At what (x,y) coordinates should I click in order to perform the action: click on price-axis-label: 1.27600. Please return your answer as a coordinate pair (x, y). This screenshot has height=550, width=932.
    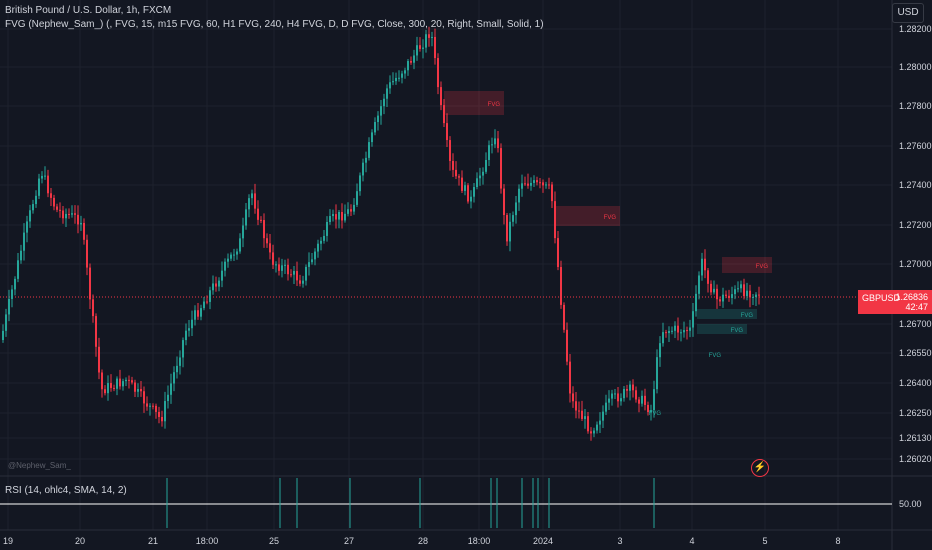
    Looking at the image, I should click on (915, 146).